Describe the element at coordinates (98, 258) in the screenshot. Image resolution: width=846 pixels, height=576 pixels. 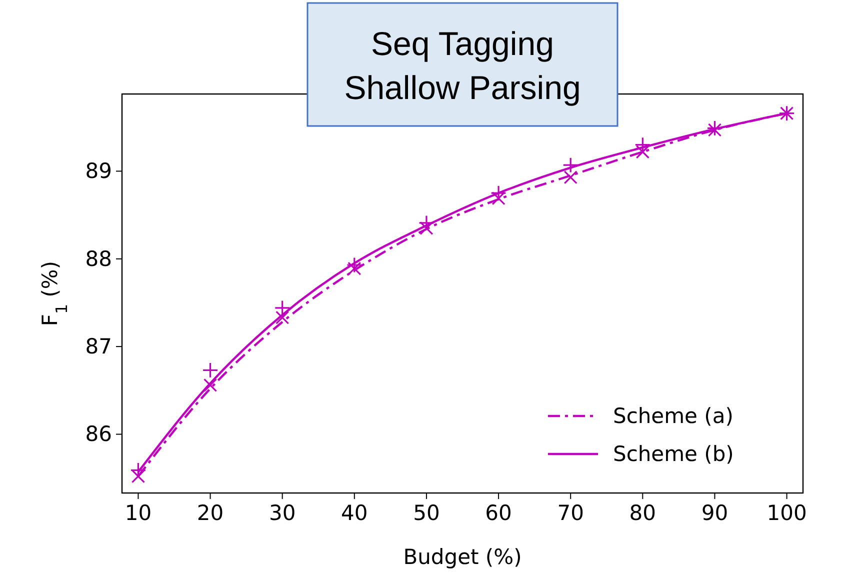
I see `y-tick-label: 88` at that location.